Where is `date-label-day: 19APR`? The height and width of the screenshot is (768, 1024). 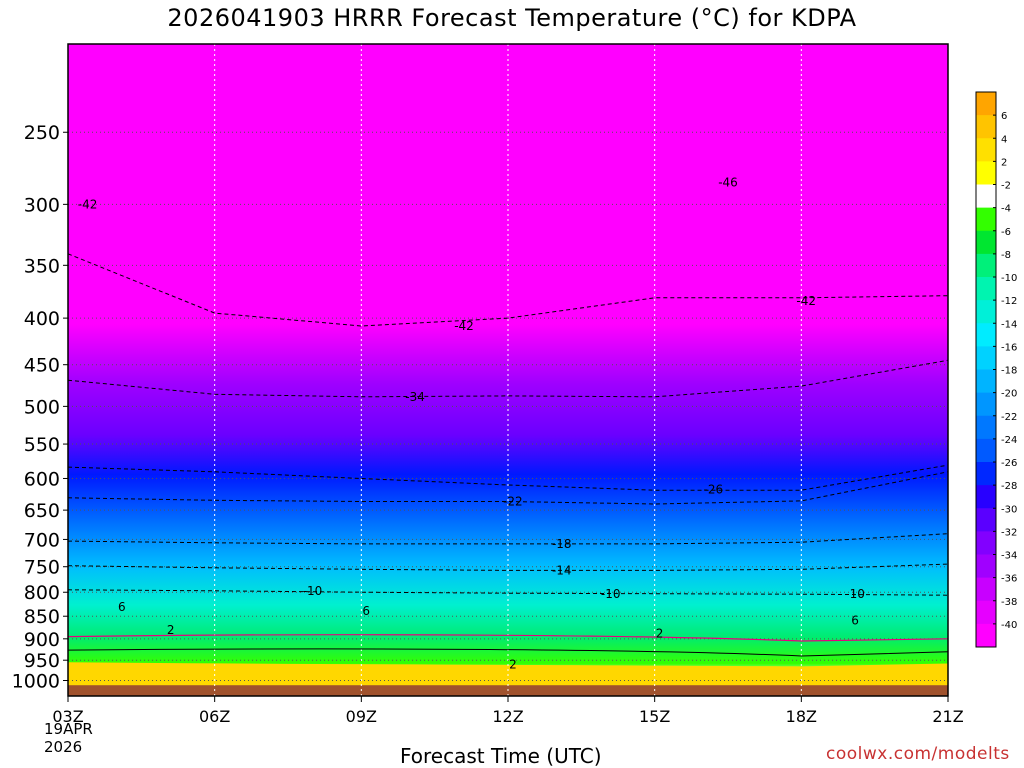
date-label-day: 19APR is located at coordinates (68, 729).